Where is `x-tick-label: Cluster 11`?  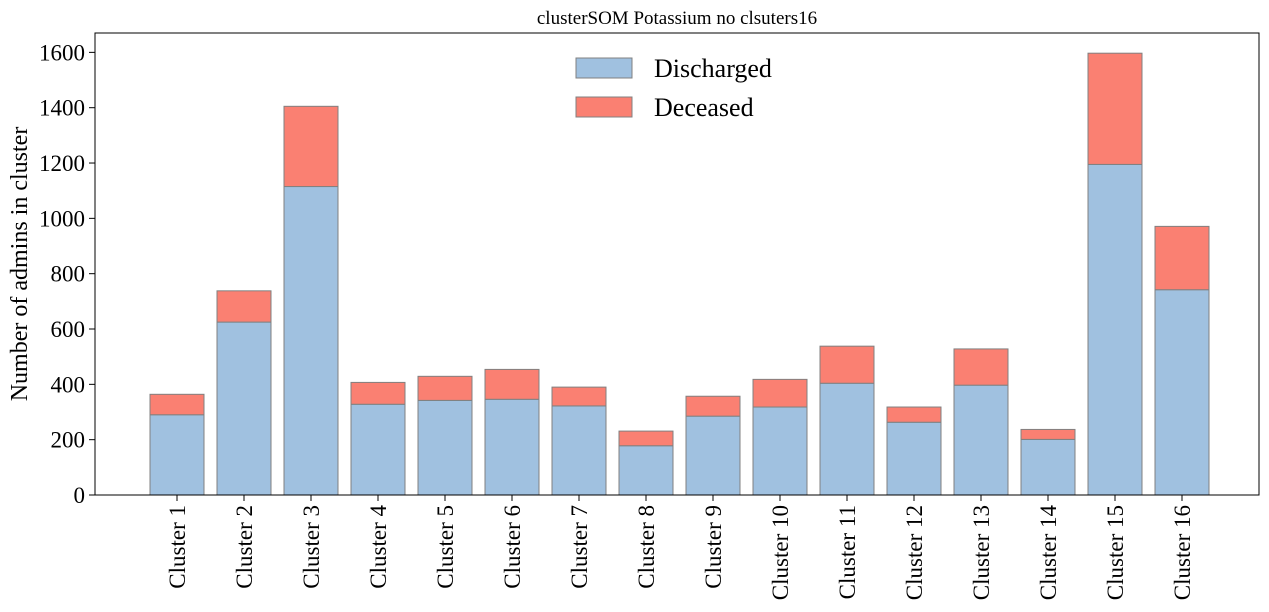
x-tick-label: Cluster 11 is located at coordinates (847, 552).